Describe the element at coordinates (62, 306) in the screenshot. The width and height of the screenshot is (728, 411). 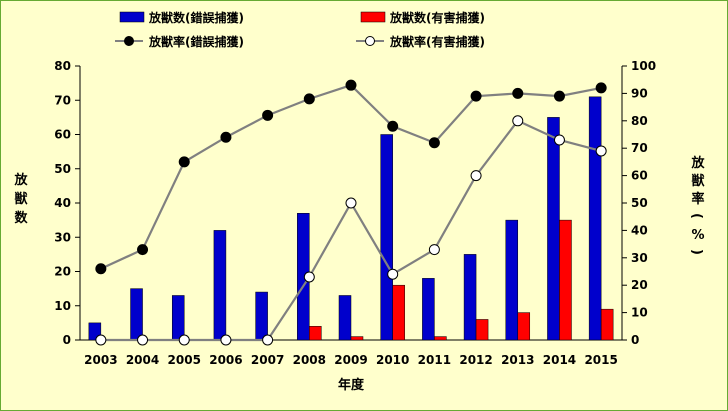
I see `y-tick-label: 10` at that location.